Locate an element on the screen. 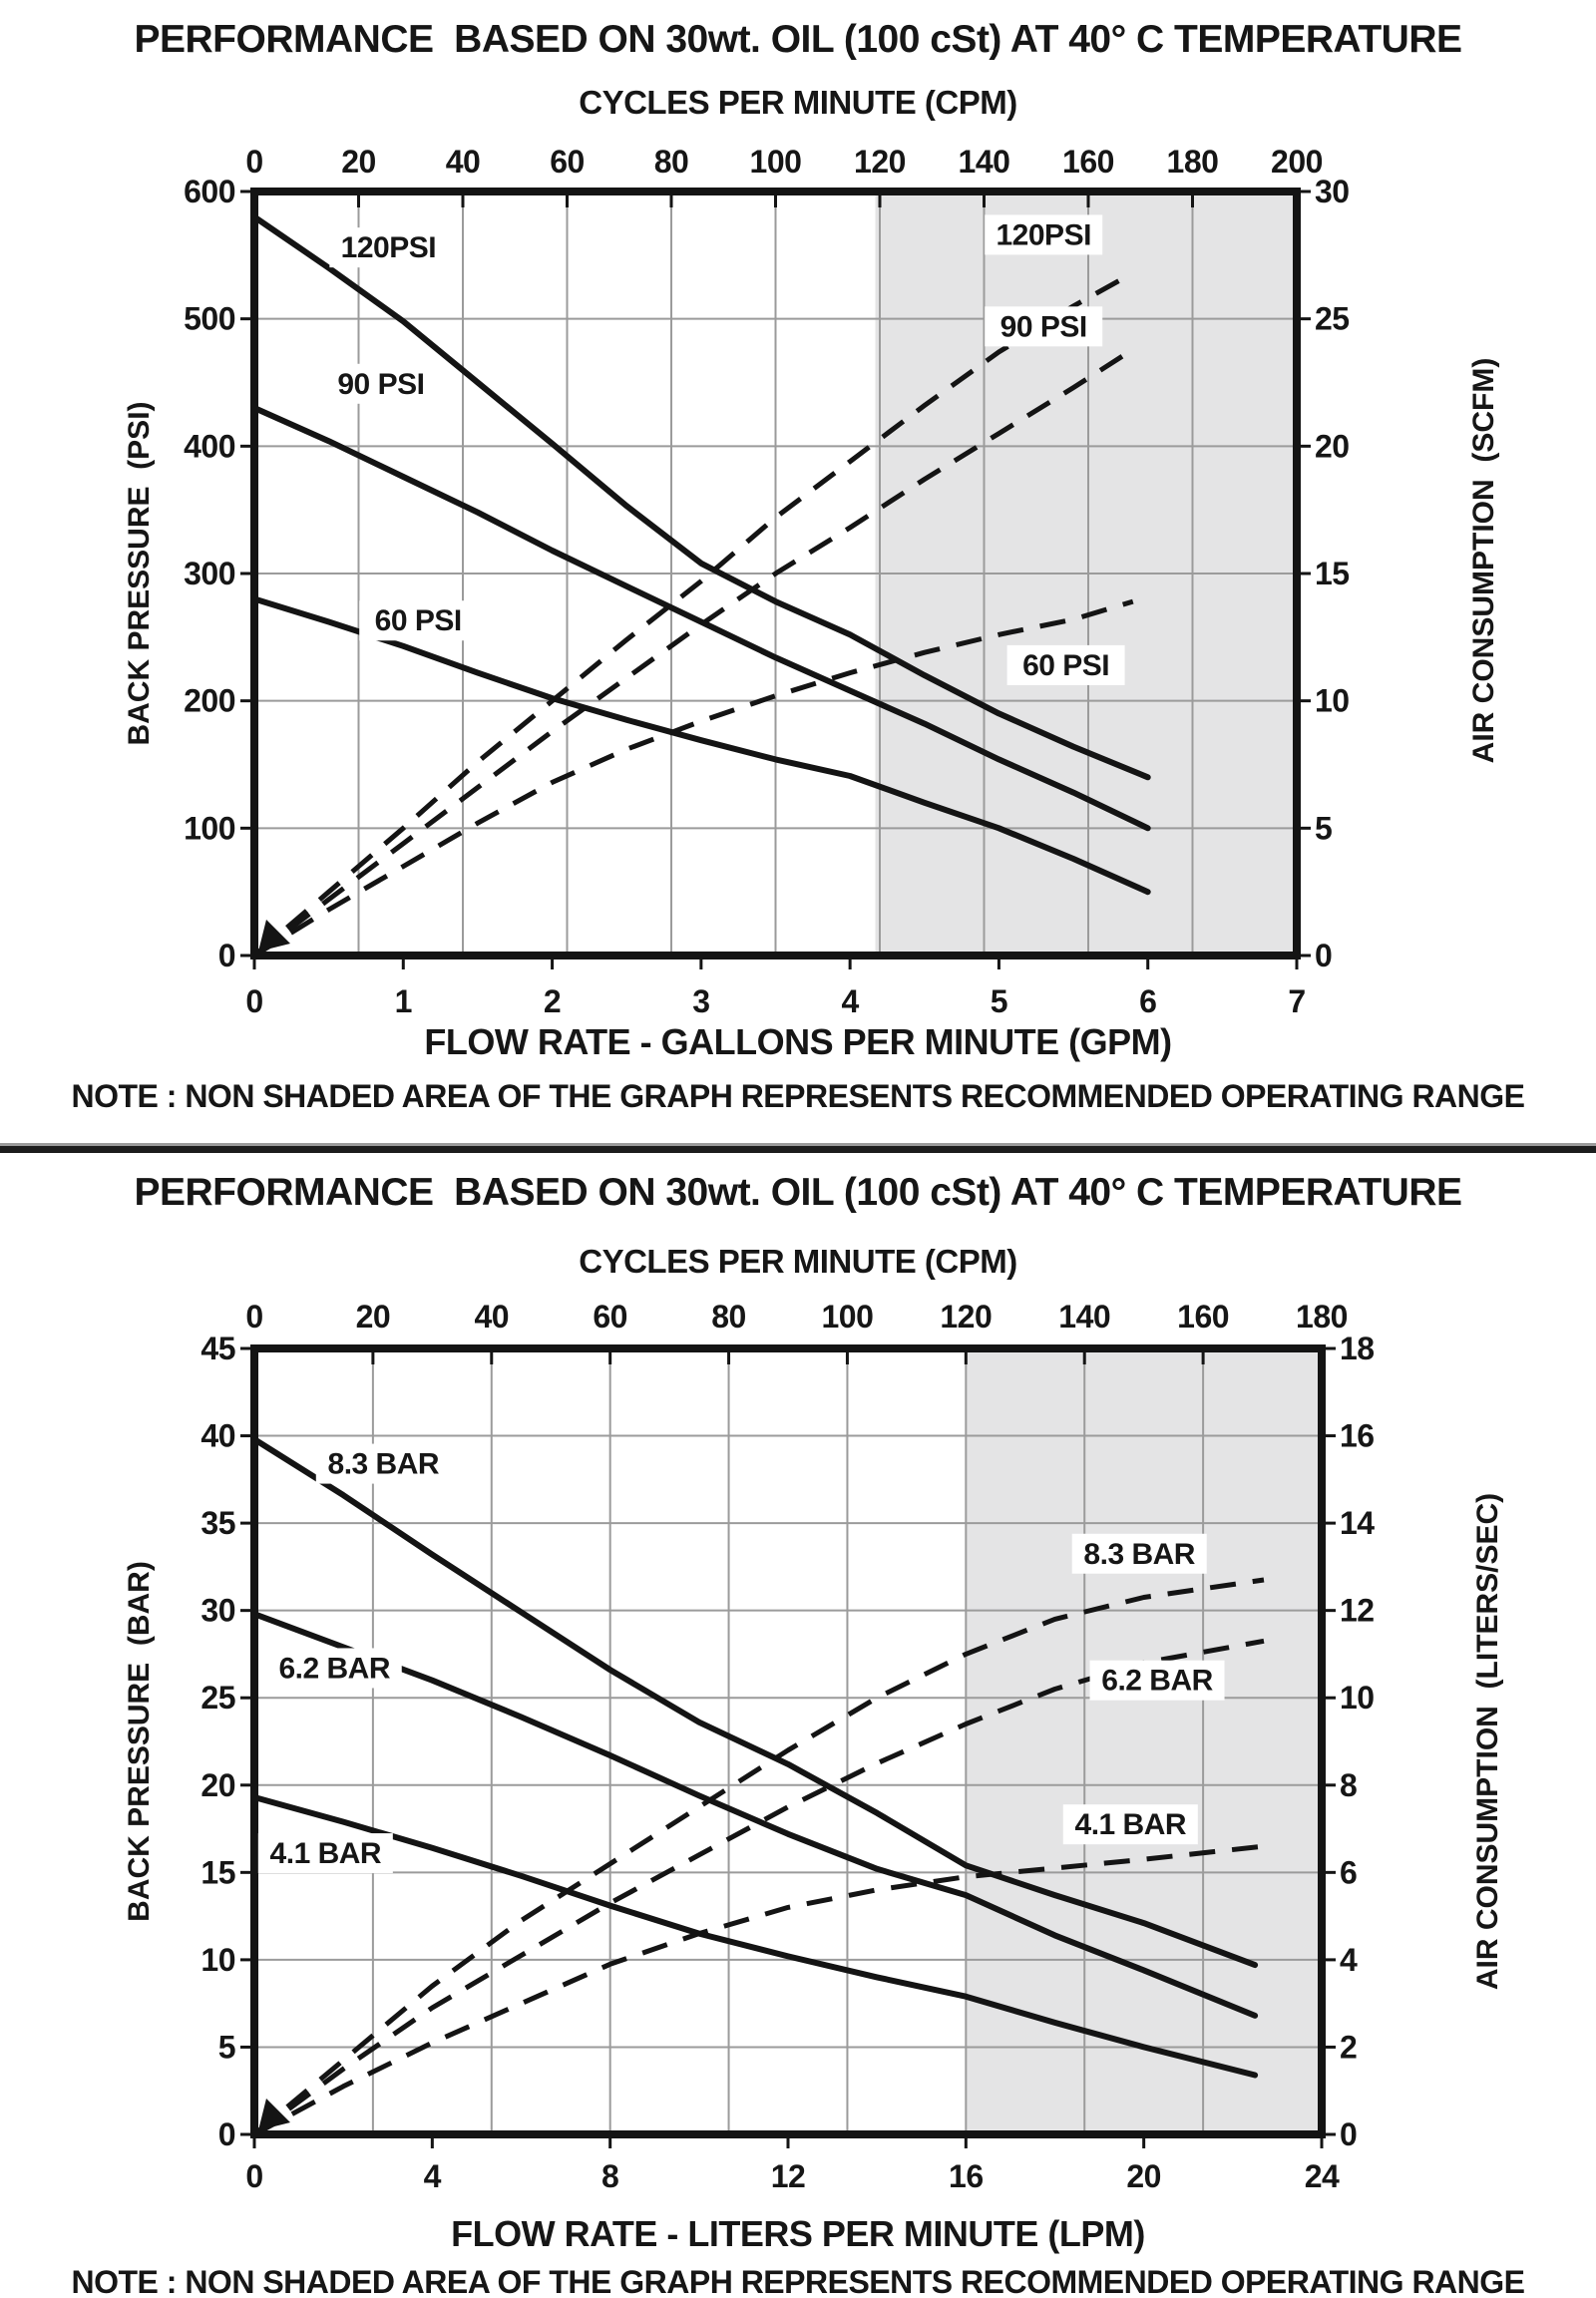 The image size is (1596, 2298). right-axis-tick-label: 14 is located at coordinates (1357, 1523).